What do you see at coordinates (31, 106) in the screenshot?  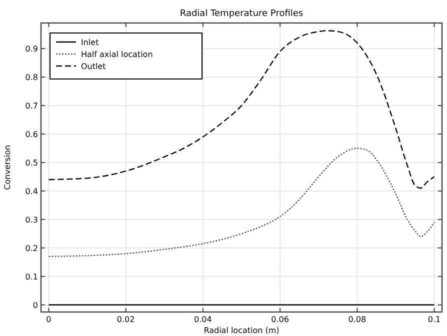 I see `y-tick-label: 0.7` at bounding box center [31, 106].